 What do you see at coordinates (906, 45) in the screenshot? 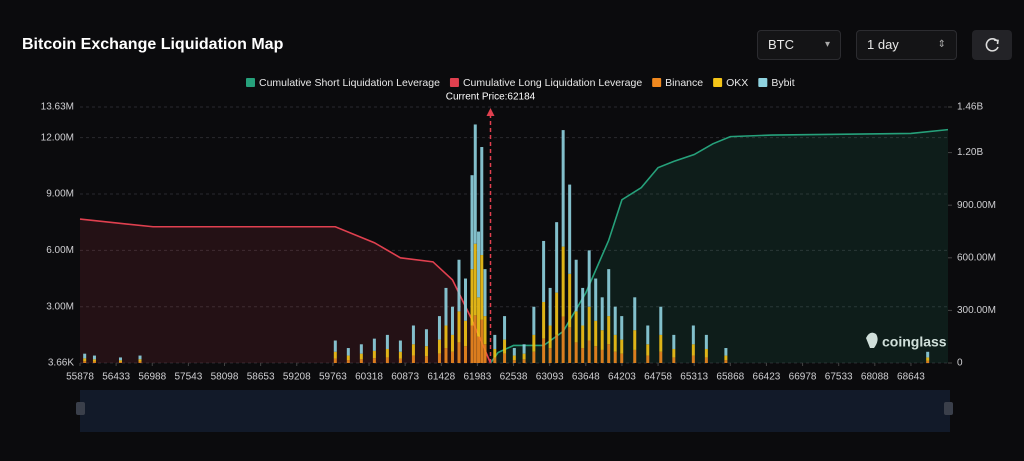
I see `period-select: 1 day ⇕` at bounding box center [906, 45].